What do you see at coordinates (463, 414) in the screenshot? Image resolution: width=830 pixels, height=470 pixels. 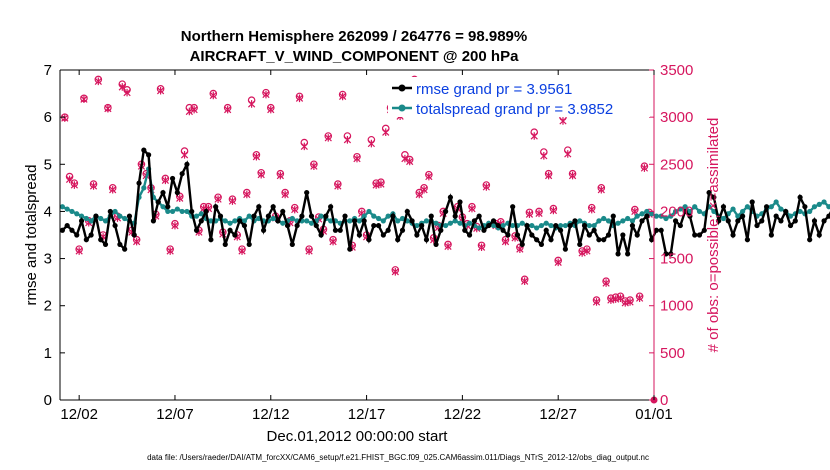 I see `x-tick-label: 12/22` at bounding box center [463, 414].